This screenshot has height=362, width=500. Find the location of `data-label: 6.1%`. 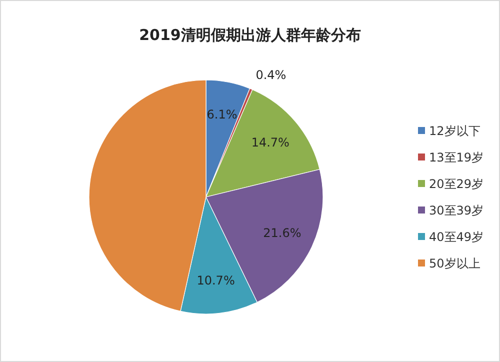

data-label: 6.1% is located at coordinates (222, 114).